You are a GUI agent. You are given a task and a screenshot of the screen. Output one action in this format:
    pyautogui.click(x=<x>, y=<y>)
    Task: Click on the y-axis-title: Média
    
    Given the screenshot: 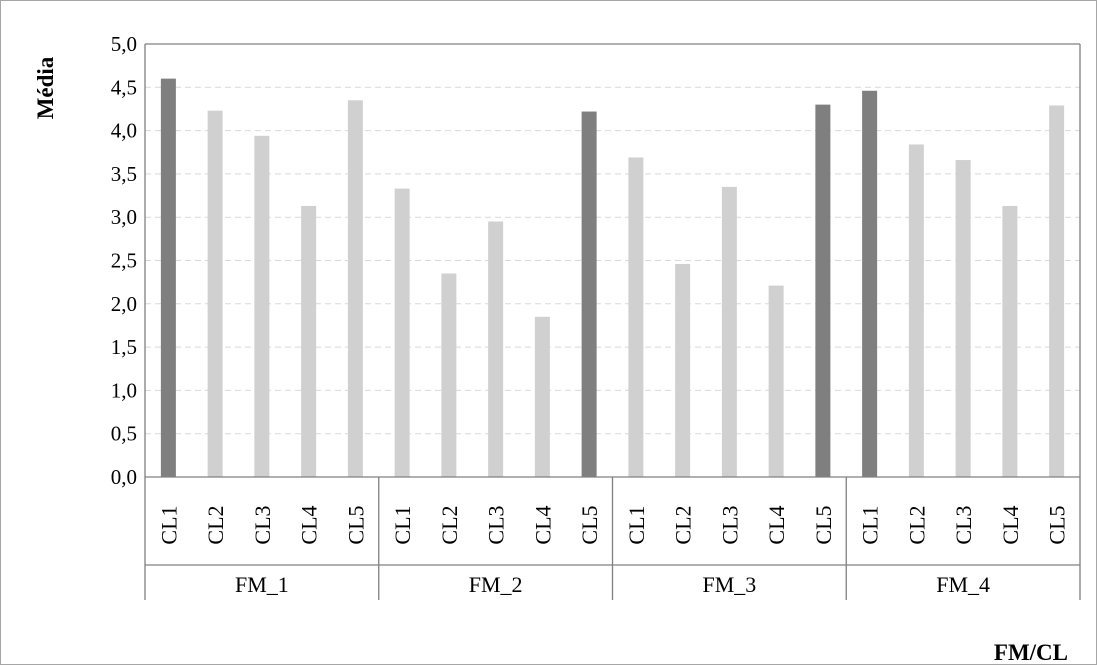 What is the action you would take?
    pyautogui.click(x=45, y=87)
    